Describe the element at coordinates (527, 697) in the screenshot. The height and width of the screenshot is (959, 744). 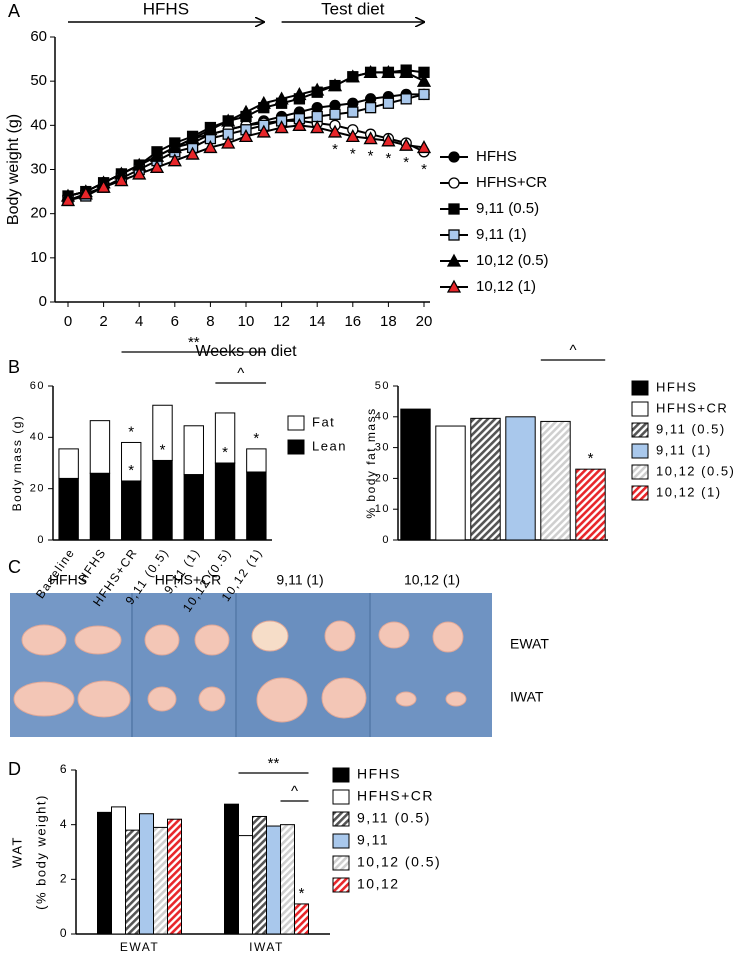
I see `photo-row-label: IWAT` at that location.